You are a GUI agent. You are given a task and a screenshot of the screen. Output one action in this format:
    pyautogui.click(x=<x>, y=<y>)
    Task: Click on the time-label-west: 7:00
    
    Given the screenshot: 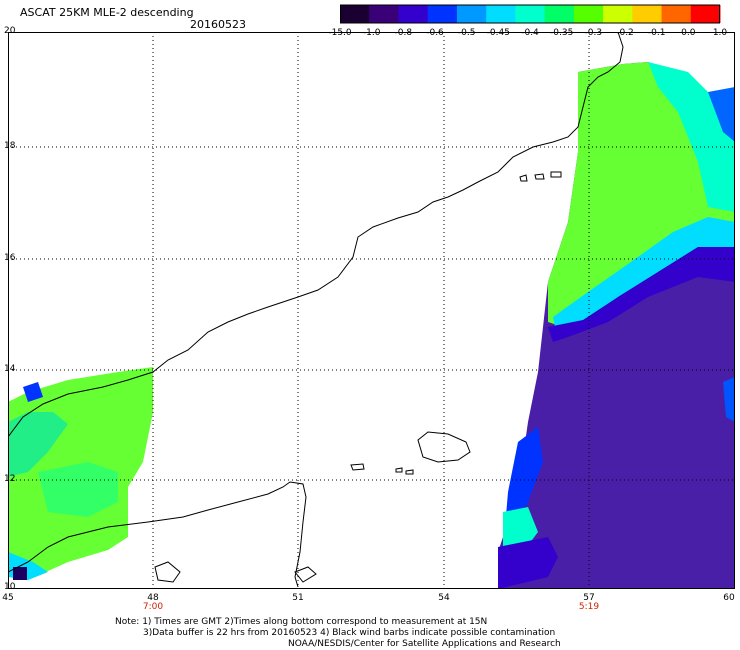 What is the action you would take?
    pyautogui.click(x=153, y=607)
    